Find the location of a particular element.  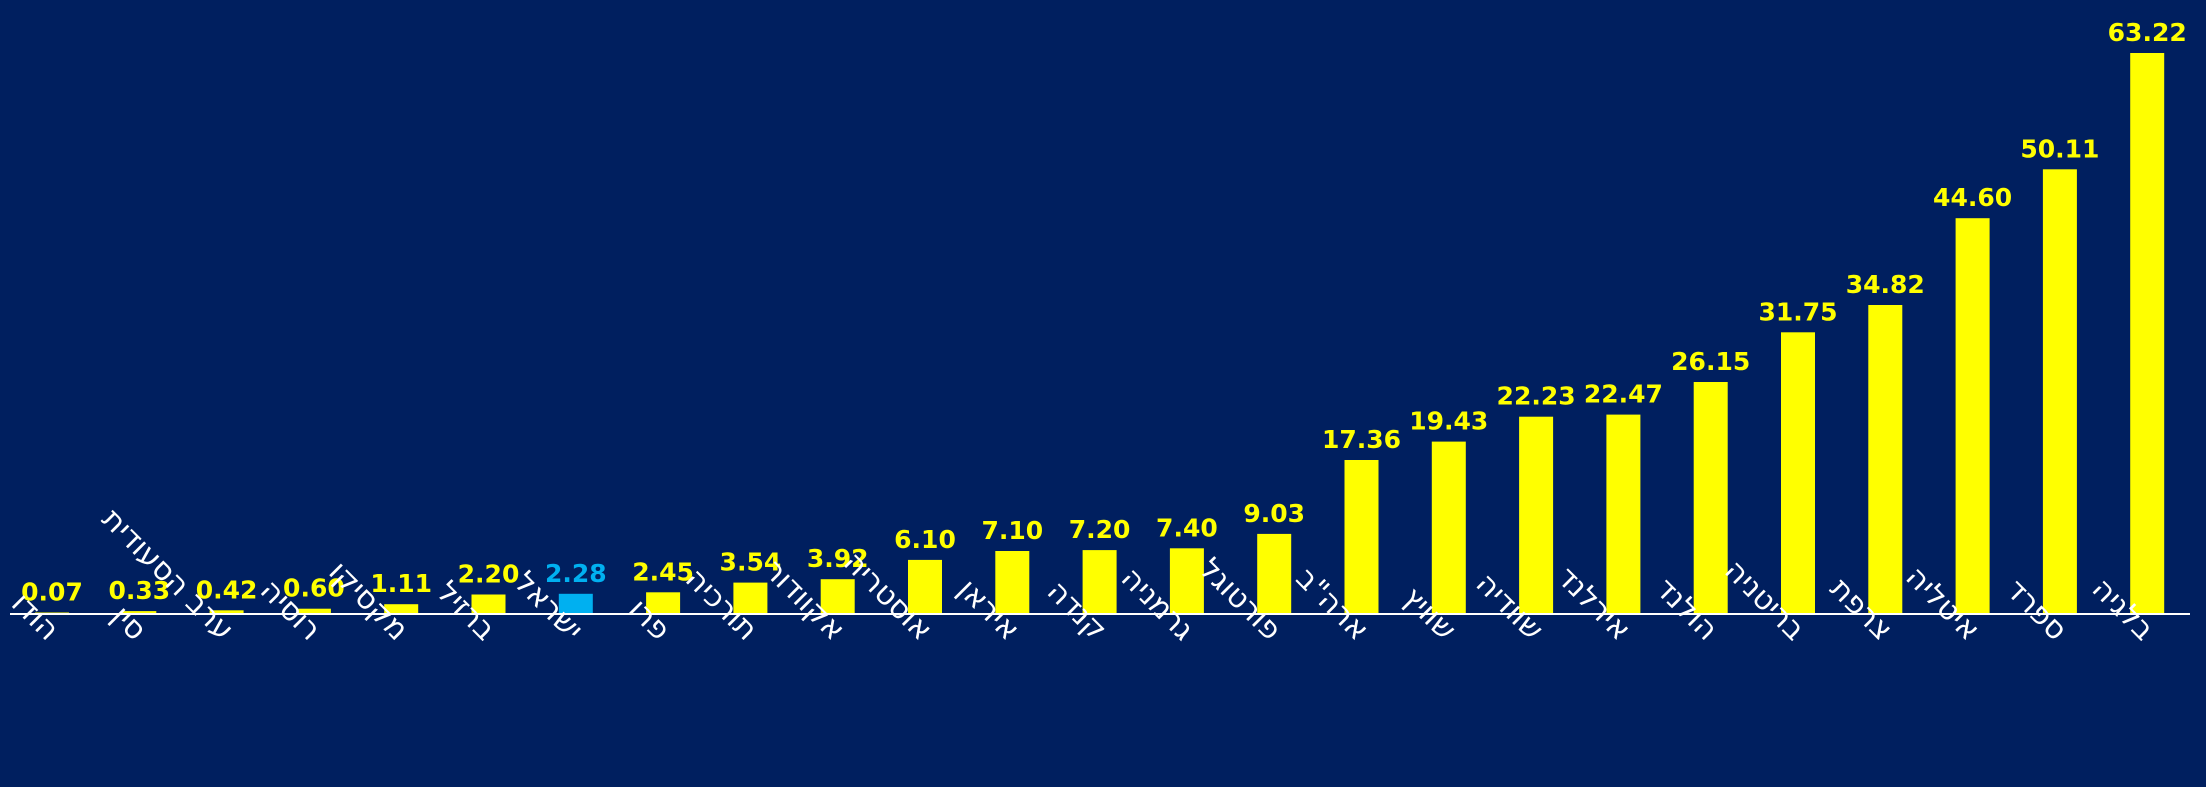

value-label-2: 0.42 is located at coordinates (227, 589).